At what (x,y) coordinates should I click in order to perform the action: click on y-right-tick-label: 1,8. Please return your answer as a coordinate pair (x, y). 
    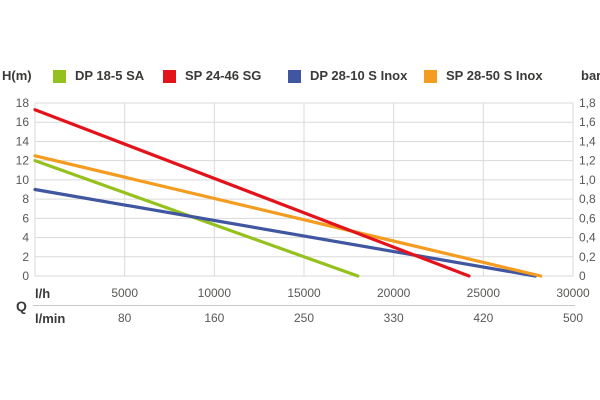
    Looking at the image, I should click on (587, 103).